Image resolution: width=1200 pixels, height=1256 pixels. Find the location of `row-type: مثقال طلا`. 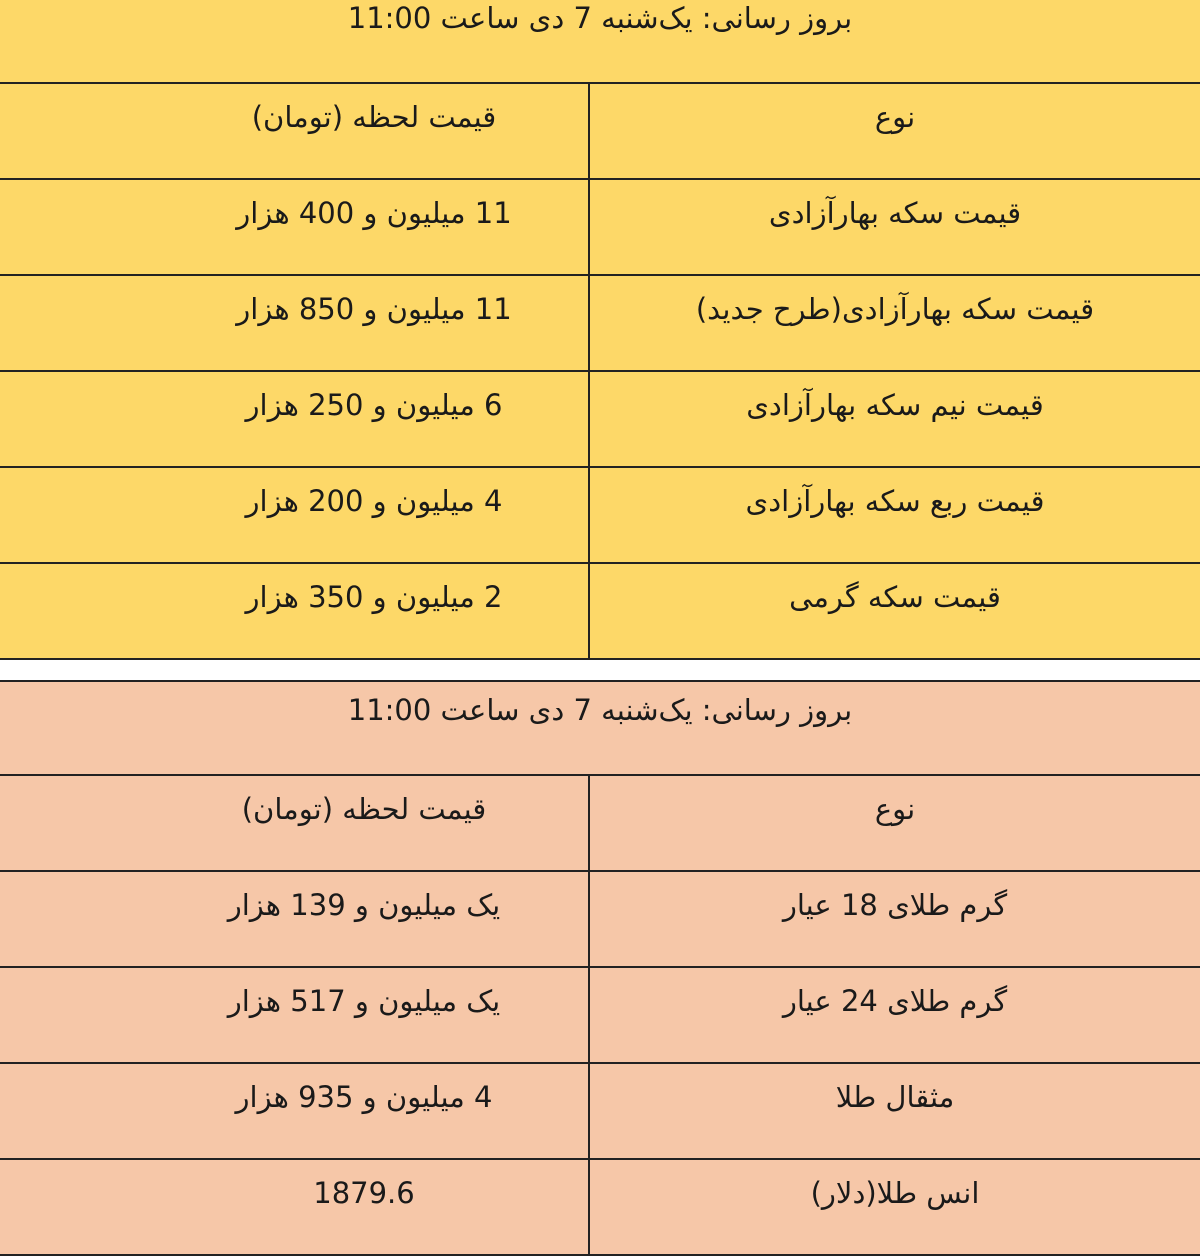

row-type: مثقال طلا is located at coordinates (894, 1111).